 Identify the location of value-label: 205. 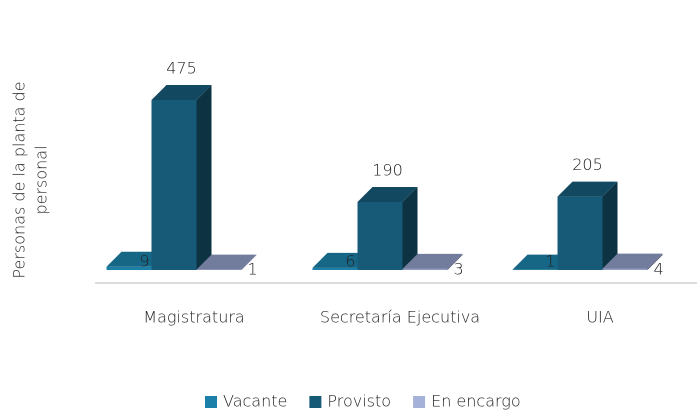
(587, 164).